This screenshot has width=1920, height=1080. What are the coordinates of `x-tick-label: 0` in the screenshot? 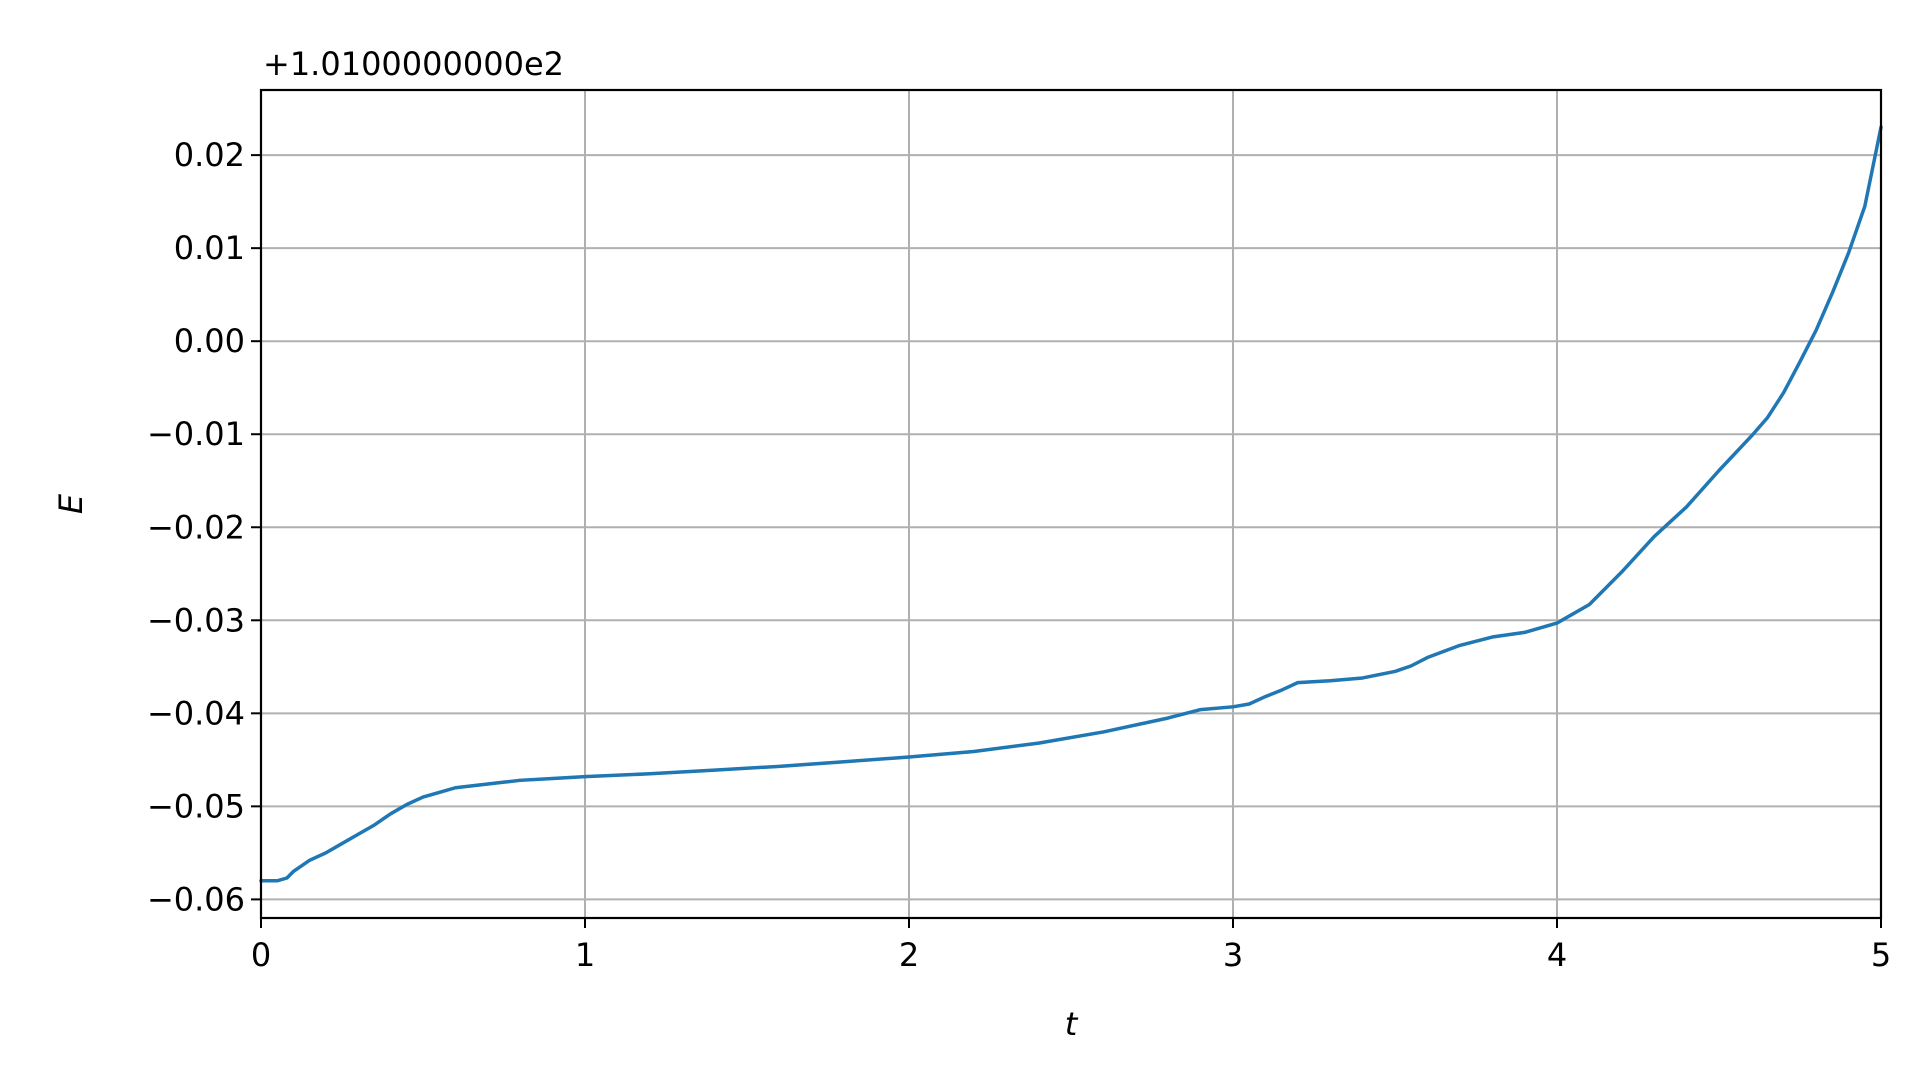 It's located at (261, 955).